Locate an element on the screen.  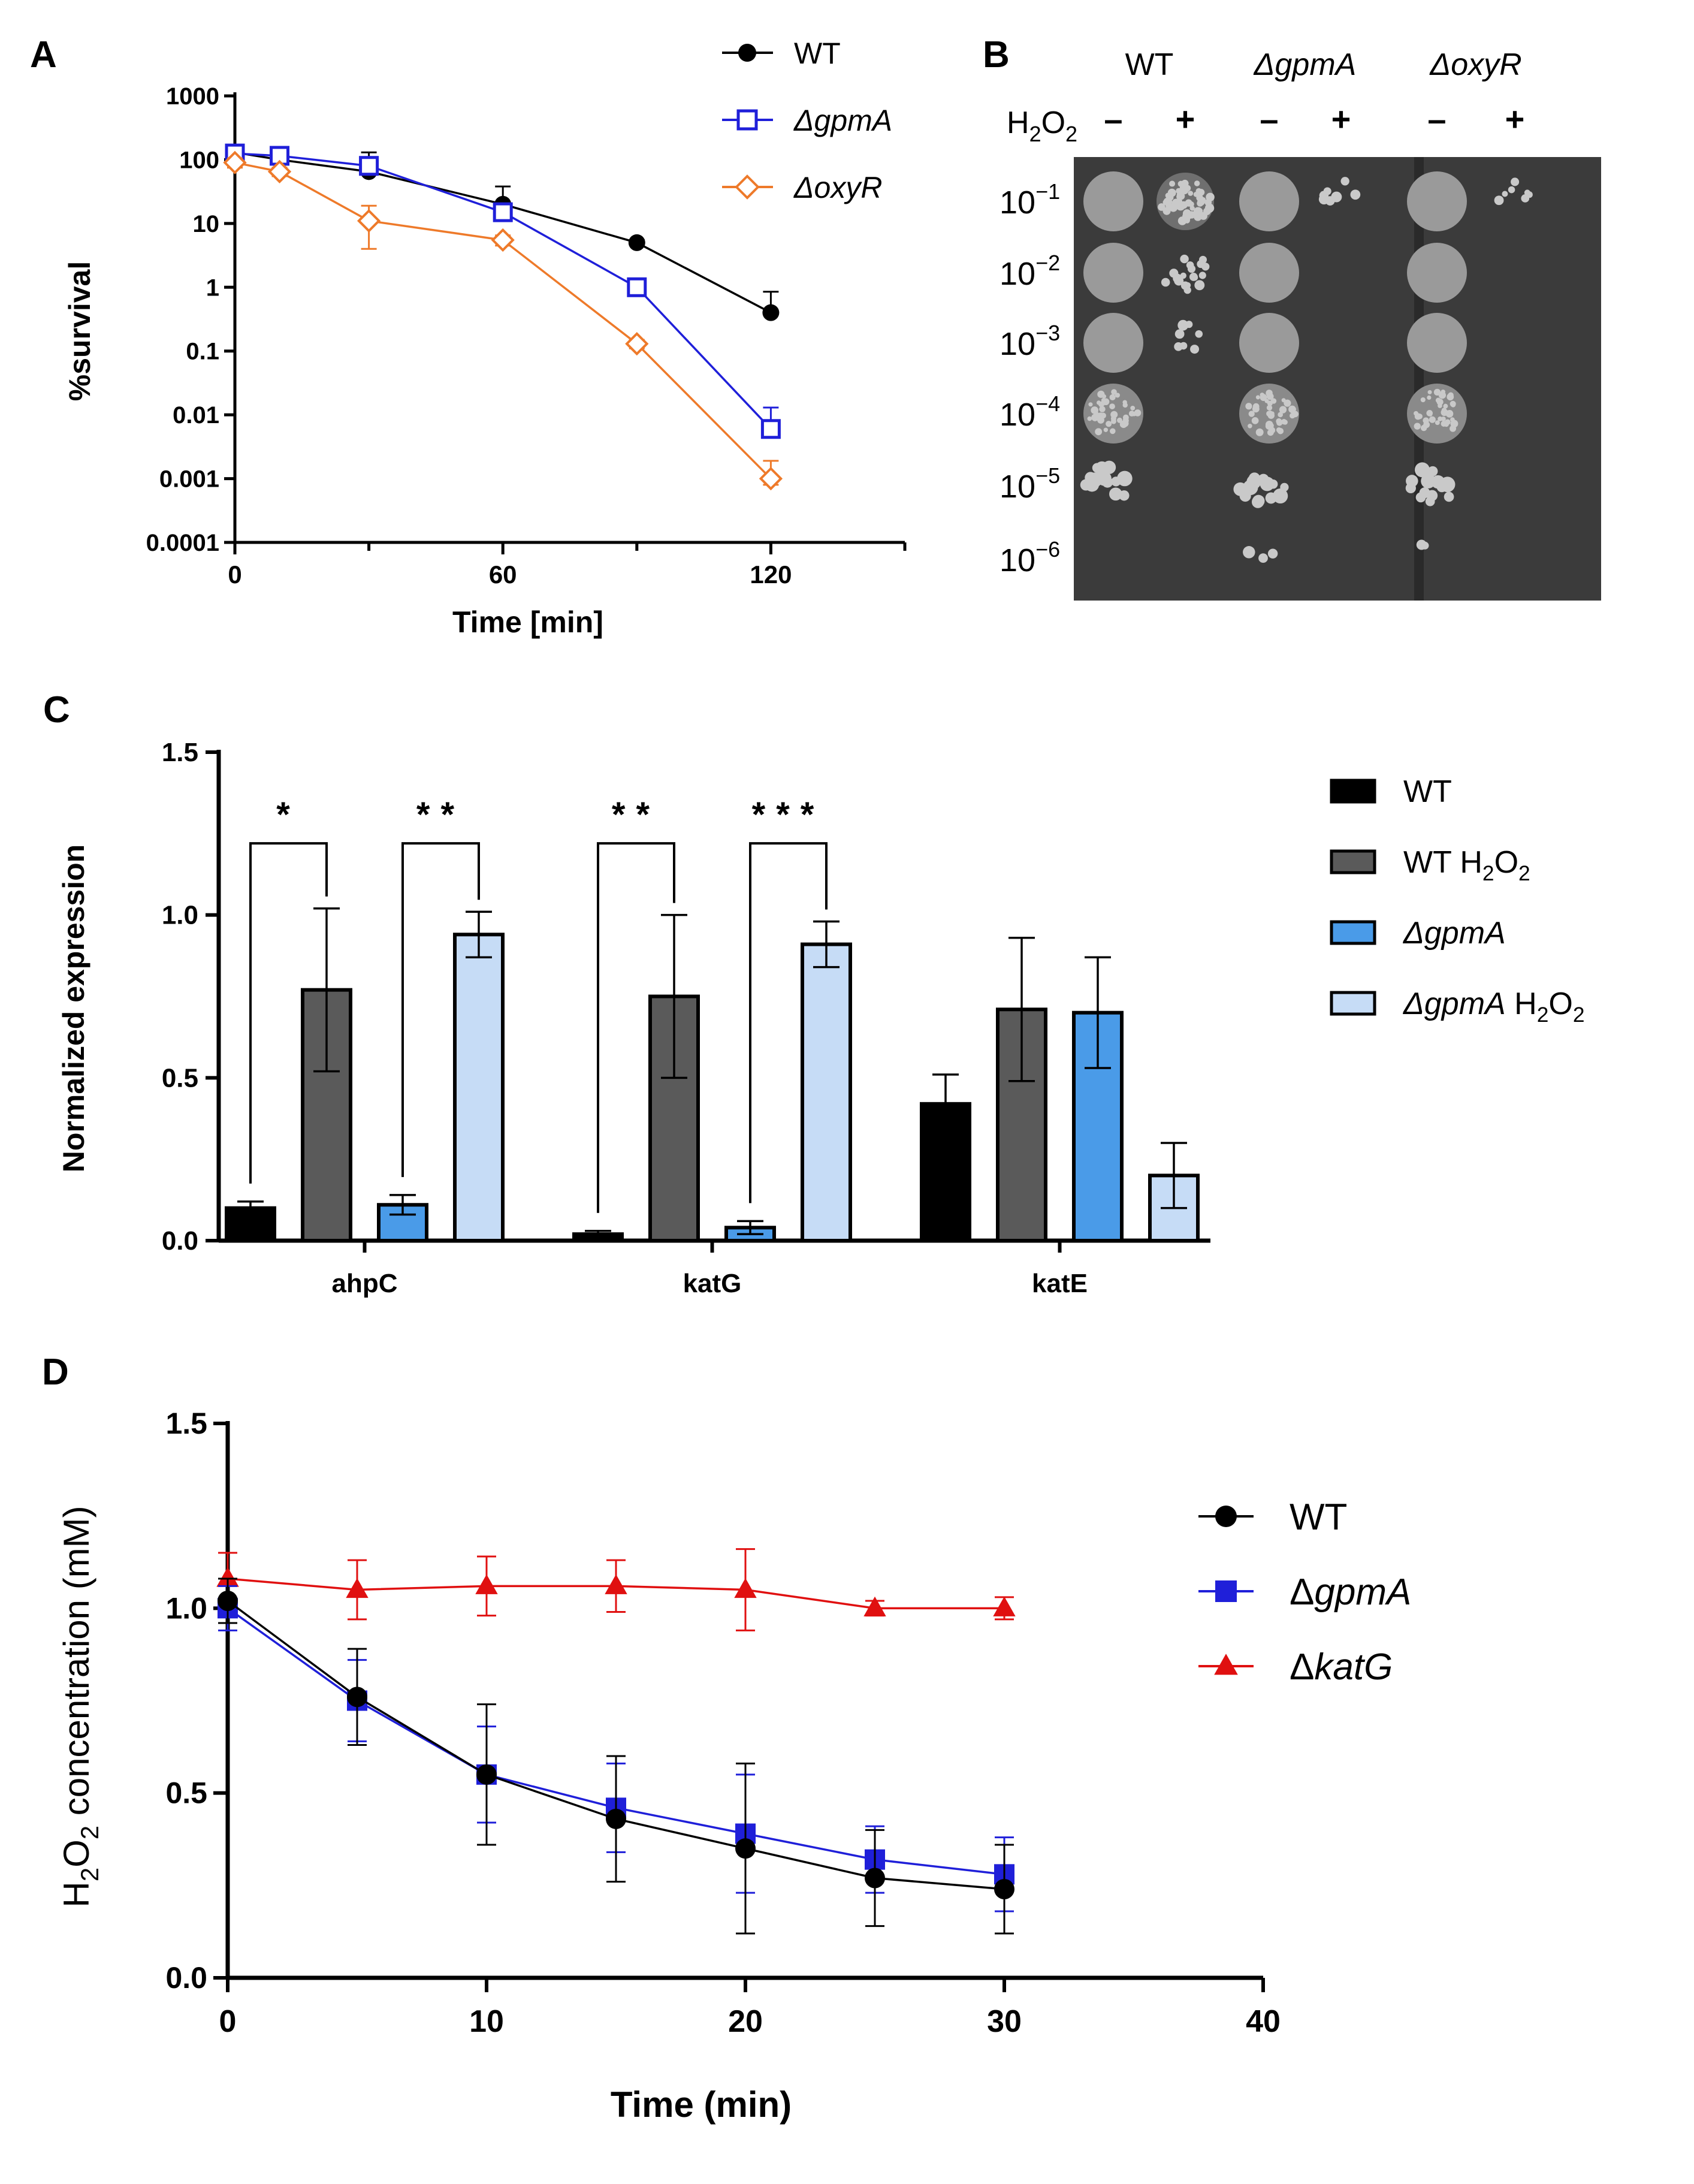
d-y-axis-title: H2O2 concentration (mM) is located at coordinates (80, 1707).